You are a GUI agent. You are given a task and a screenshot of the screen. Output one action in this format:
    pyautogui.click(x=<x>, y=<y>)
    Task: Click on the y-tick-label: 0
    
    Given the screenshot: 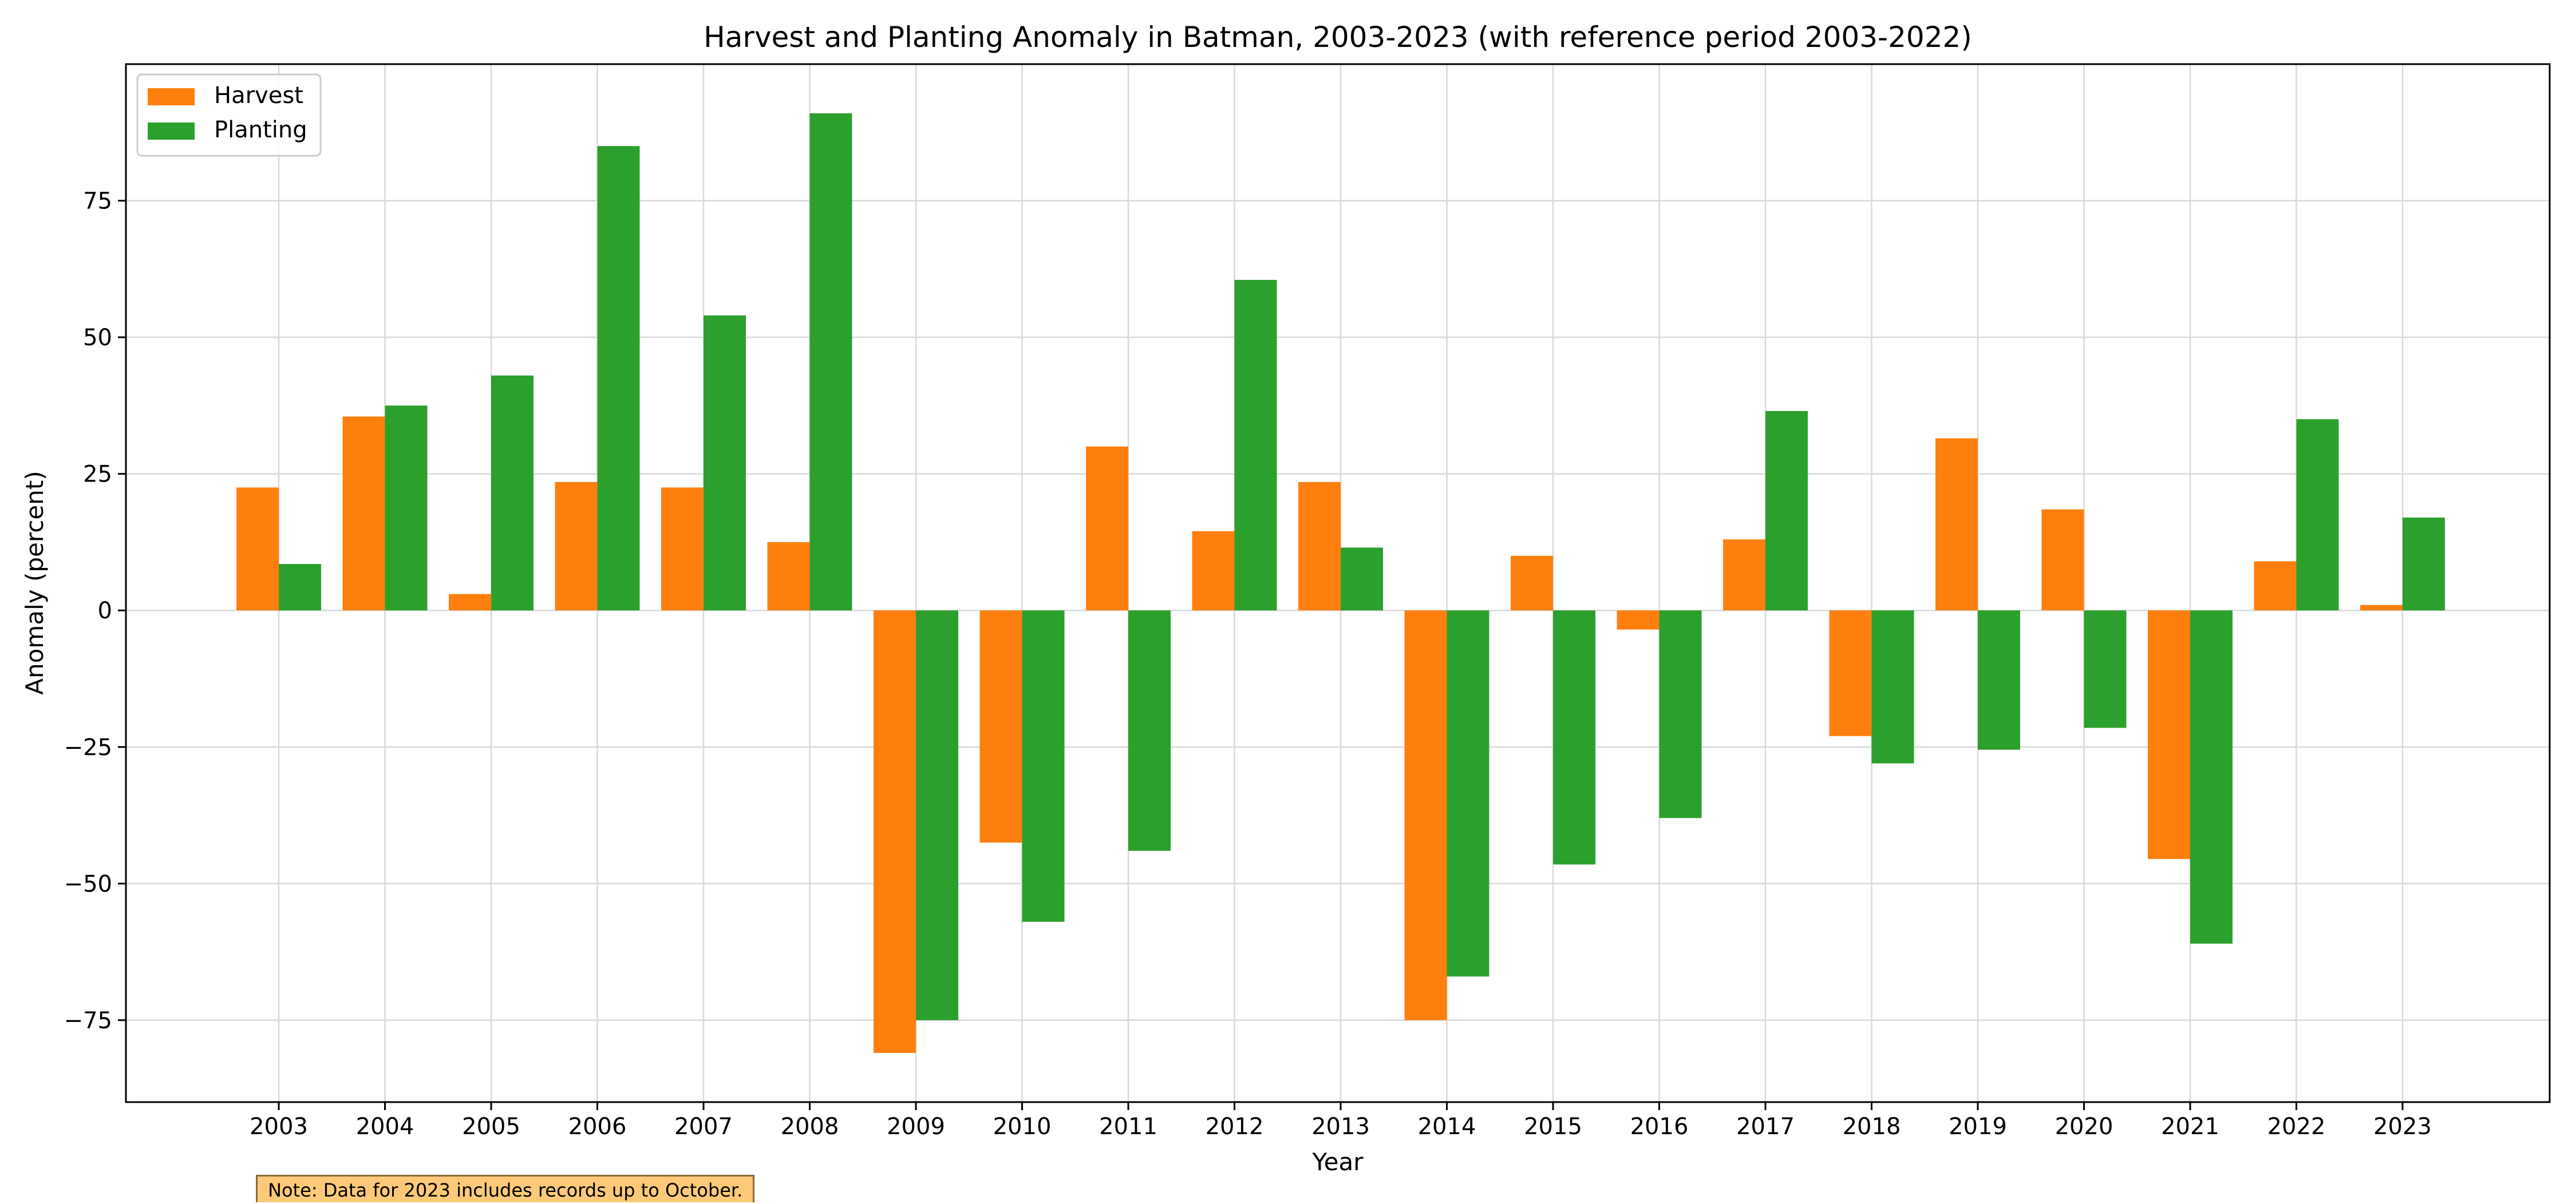 What is the action you would take?
    pyautogui.click(x=105, y=611)
    